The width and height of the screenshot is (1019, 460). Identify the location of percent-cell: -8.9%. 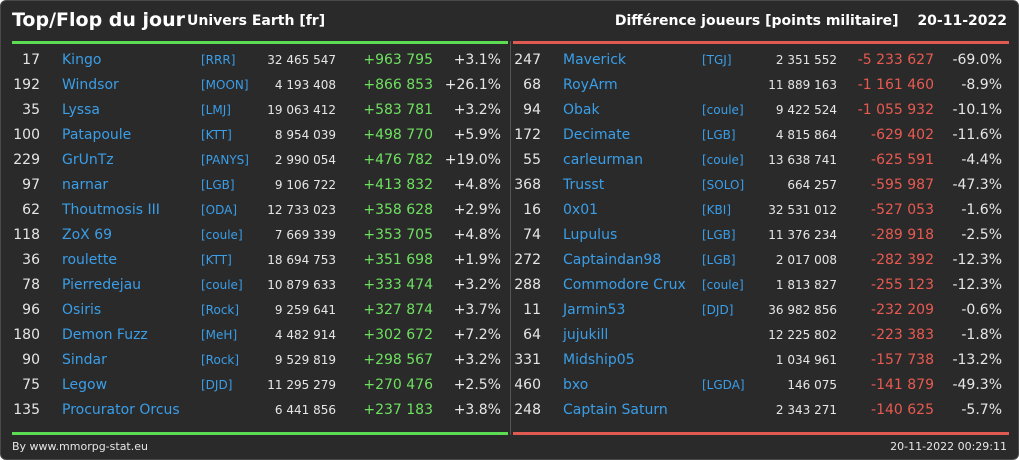
(981, 85).